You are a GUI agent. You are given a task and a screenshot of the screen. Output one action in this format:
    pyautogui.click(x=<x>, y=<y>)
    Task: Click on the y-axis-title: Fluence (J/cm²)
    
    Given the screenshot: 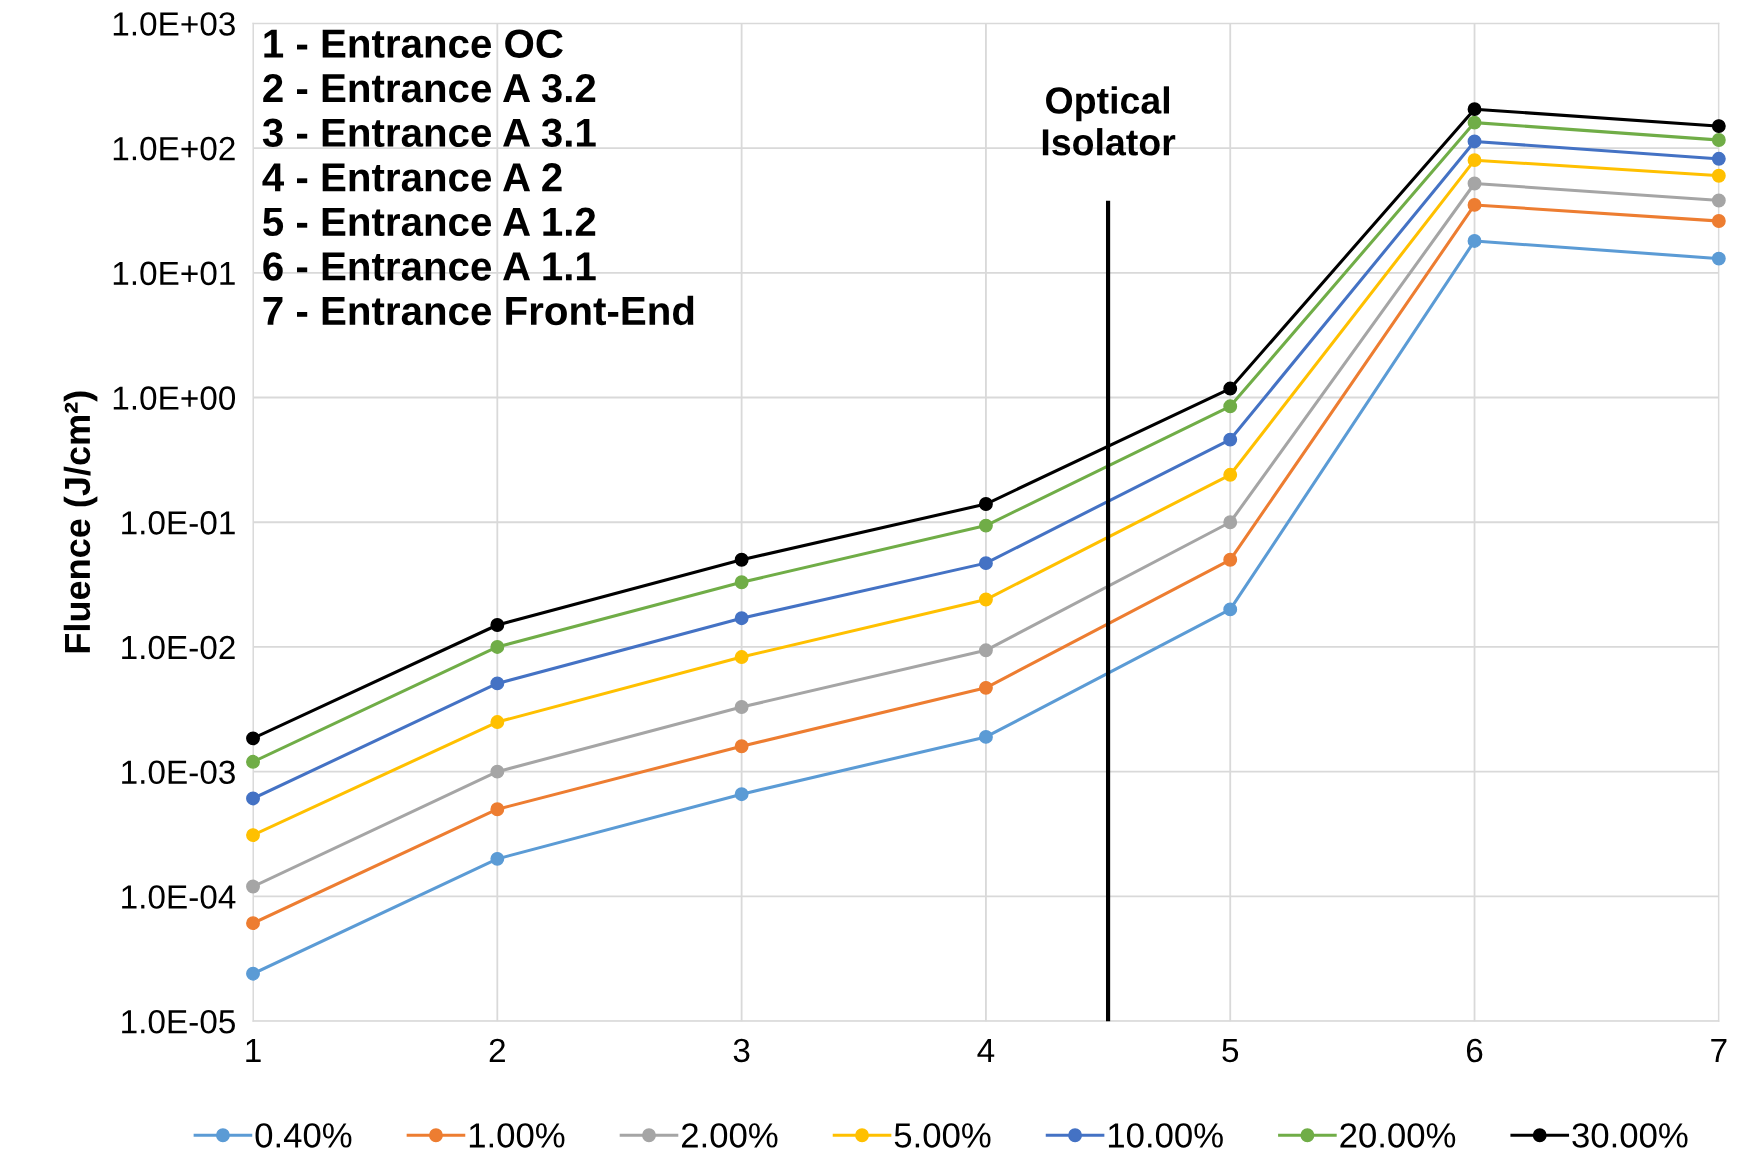 What is the action you would take?
    pyautogui.click(x=80, y=522)
    